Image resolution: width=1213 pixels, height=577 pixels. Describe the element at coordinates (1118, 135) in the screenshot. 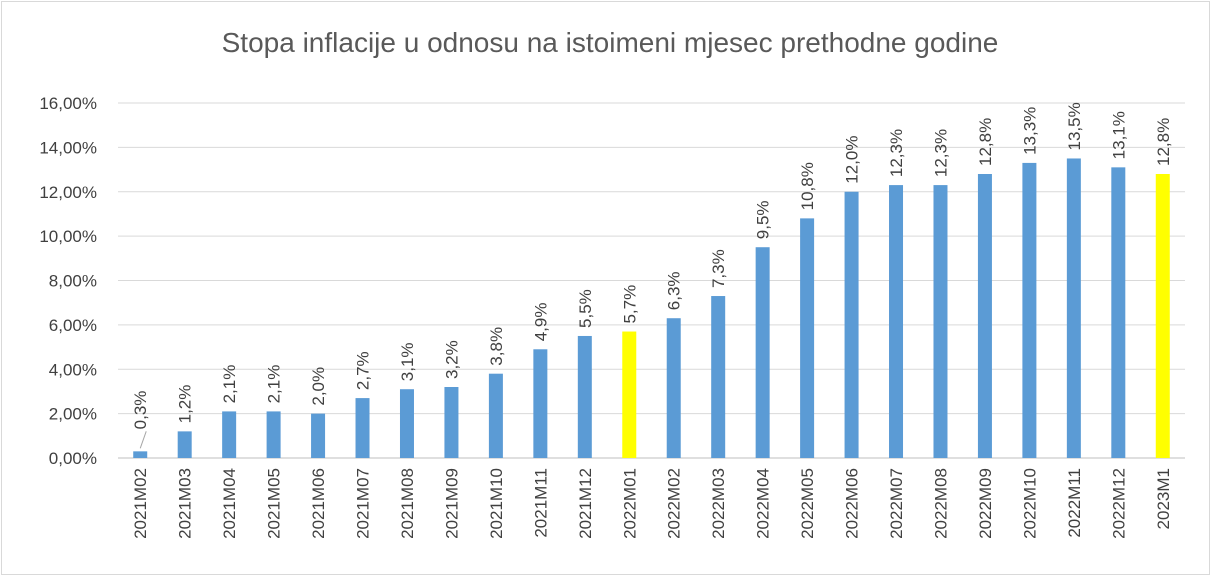

I see `data-label: 13,1%` at that location.